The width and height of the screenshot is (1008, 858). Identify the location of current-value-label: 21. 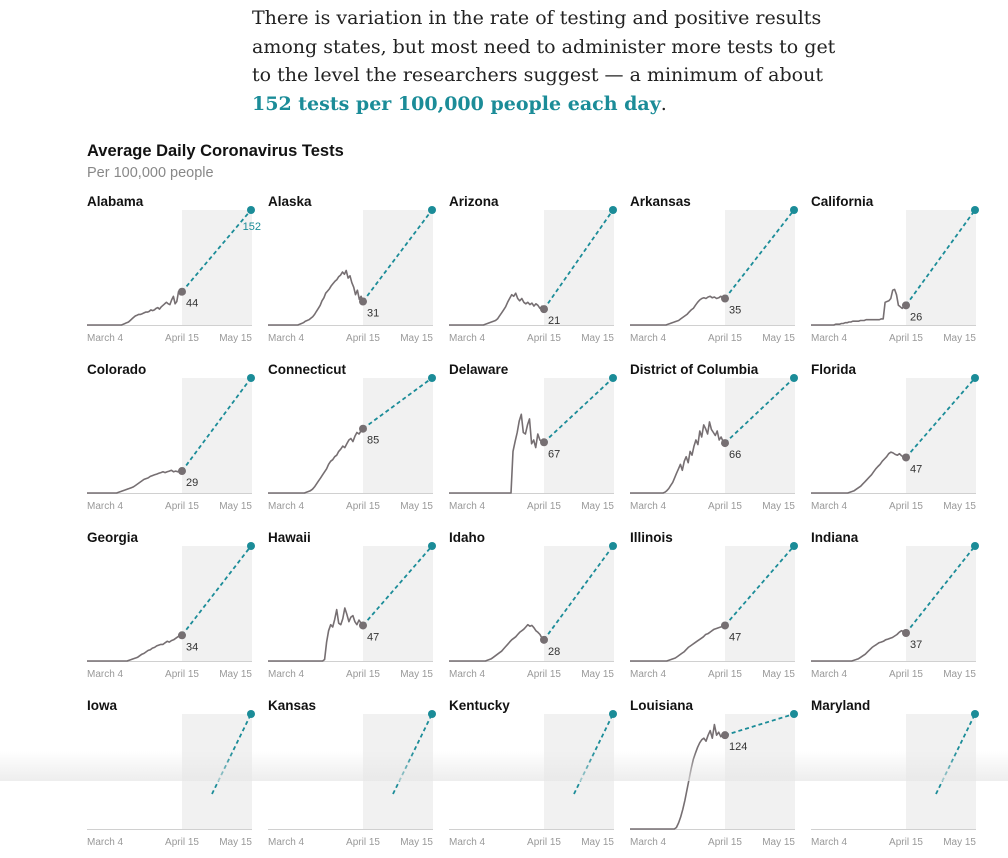
(554, 321).